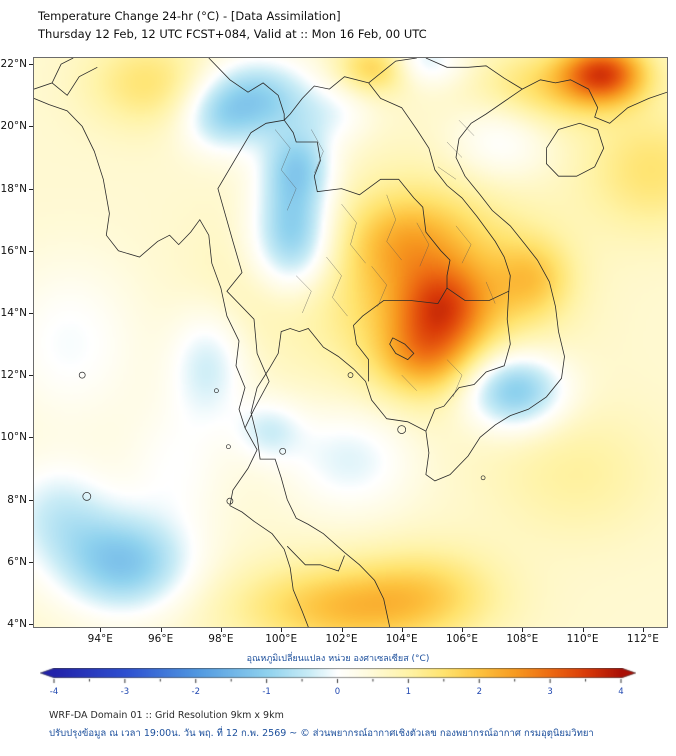 The height and width of the screenshot is (756, 676). I want to click on colorbar-tick-label: -4, so click(54, 692).